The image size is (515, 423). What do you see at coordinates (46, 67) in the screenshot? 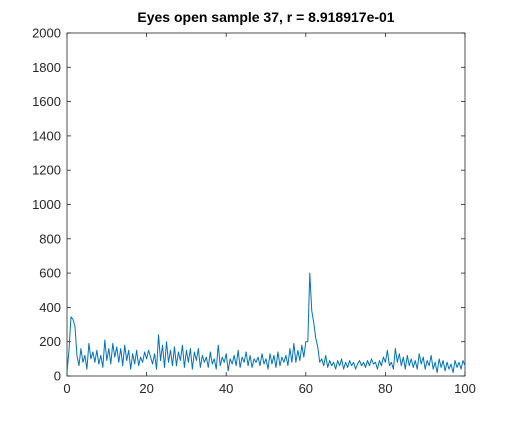
I see `y-tick-label: 1800` at bounding box center [46, 67].